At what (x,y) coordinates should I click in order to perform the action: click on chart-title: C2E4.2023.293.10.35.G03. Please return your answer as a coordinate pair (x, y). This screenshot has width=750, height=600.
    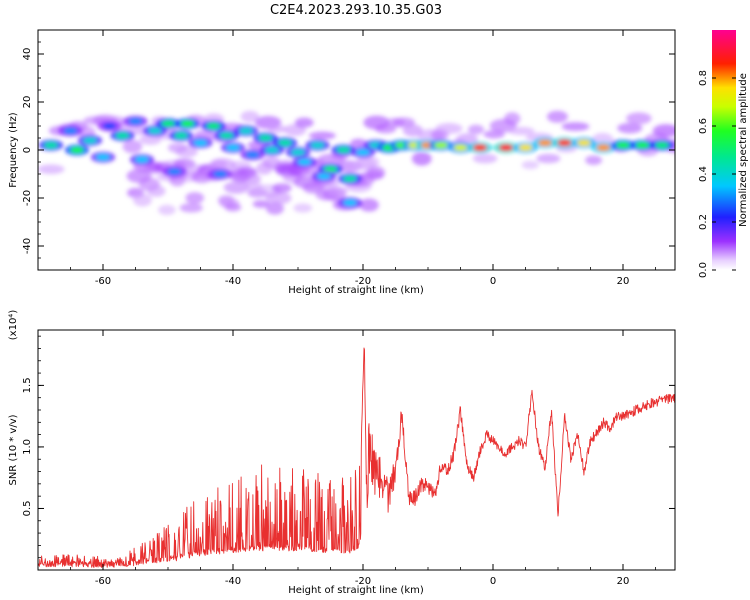
    Looking at the image, I should click on (356, 10).